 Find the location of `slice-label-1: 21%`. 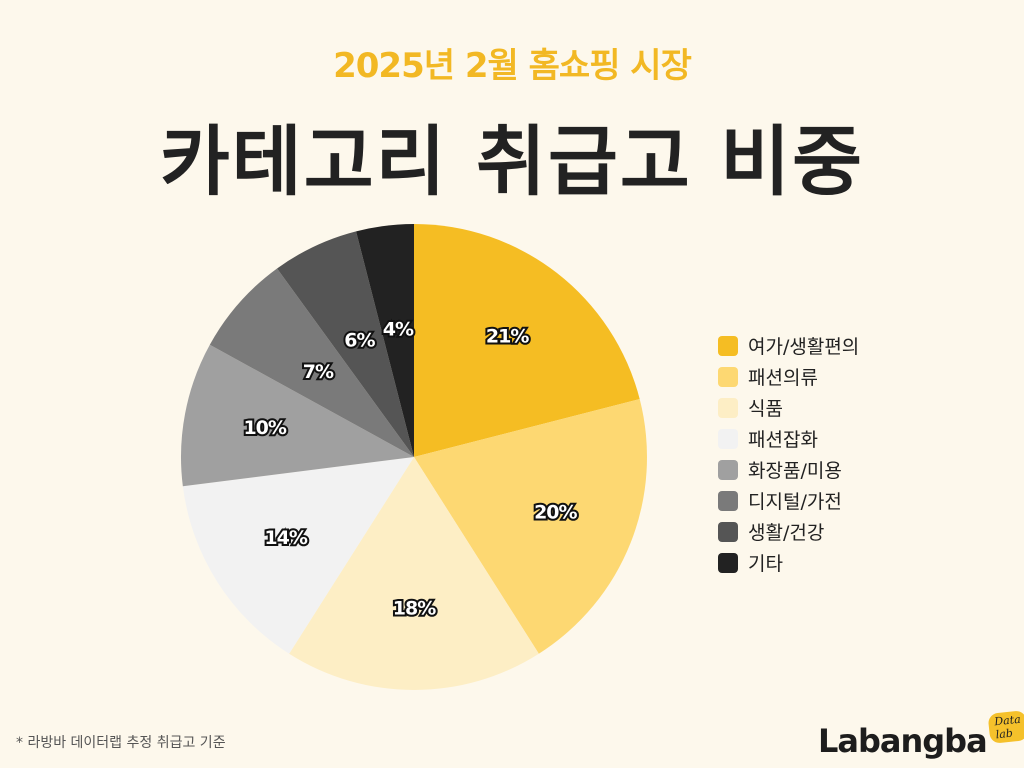

slice-label-1: 21% is located at coordinates (507, 336).